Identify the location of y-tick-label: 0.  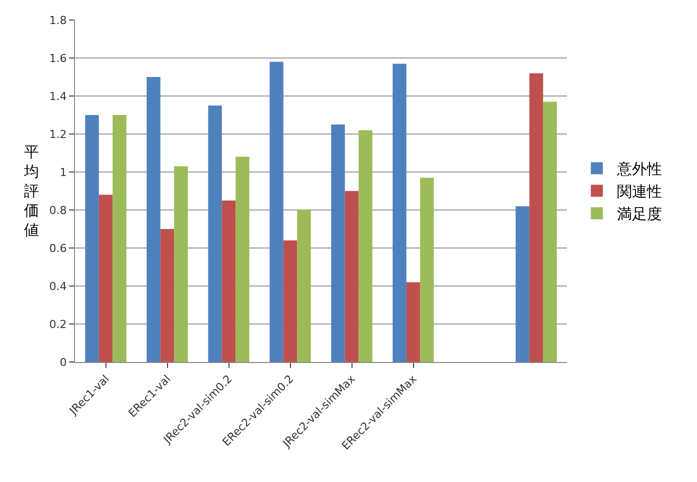
(63, 362).